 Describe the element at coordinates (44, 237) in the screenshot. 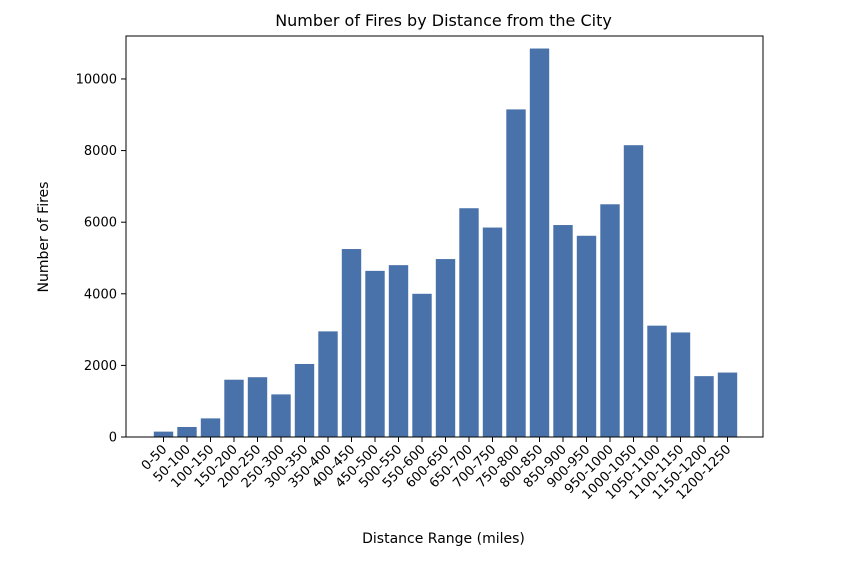

I see `y-axis-label: Number of Fires` at that location.